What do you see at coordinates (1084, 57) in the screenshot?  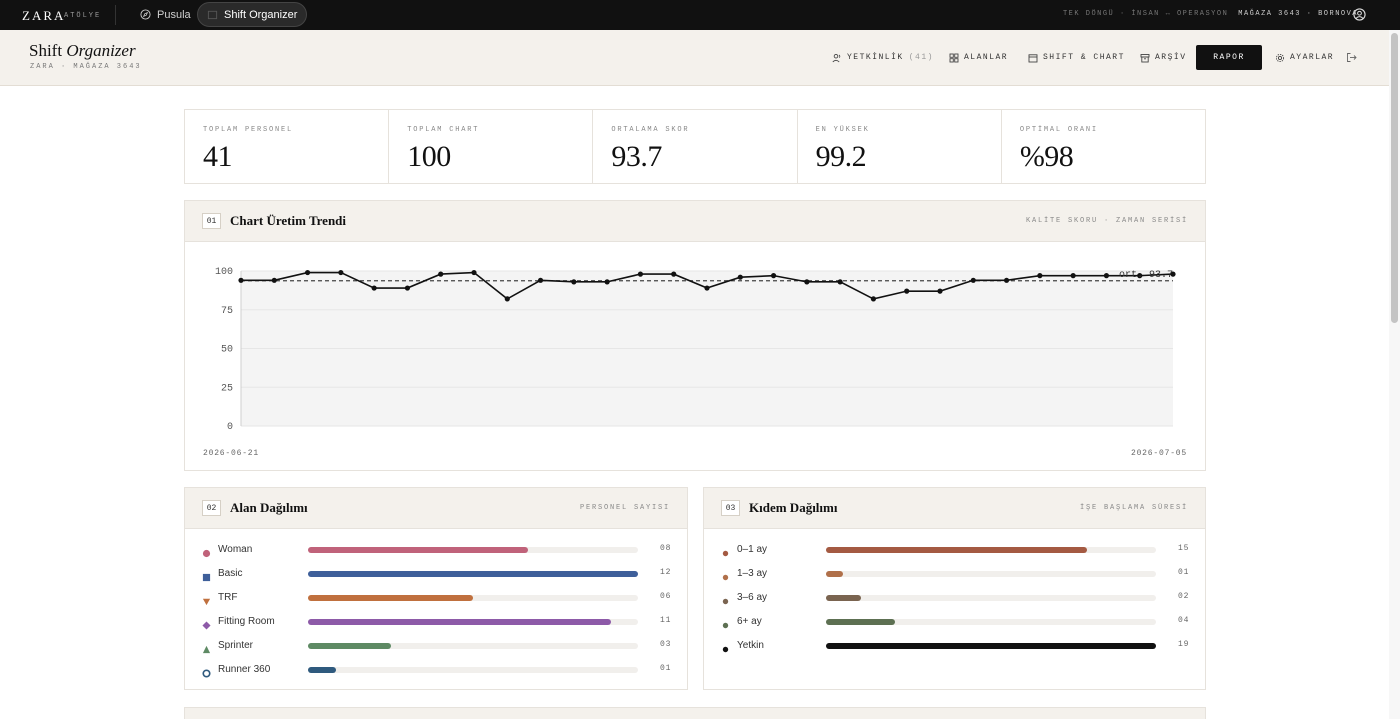 I see `nav-label: SHIFT & CHART` at bounding box center [1084, 57].